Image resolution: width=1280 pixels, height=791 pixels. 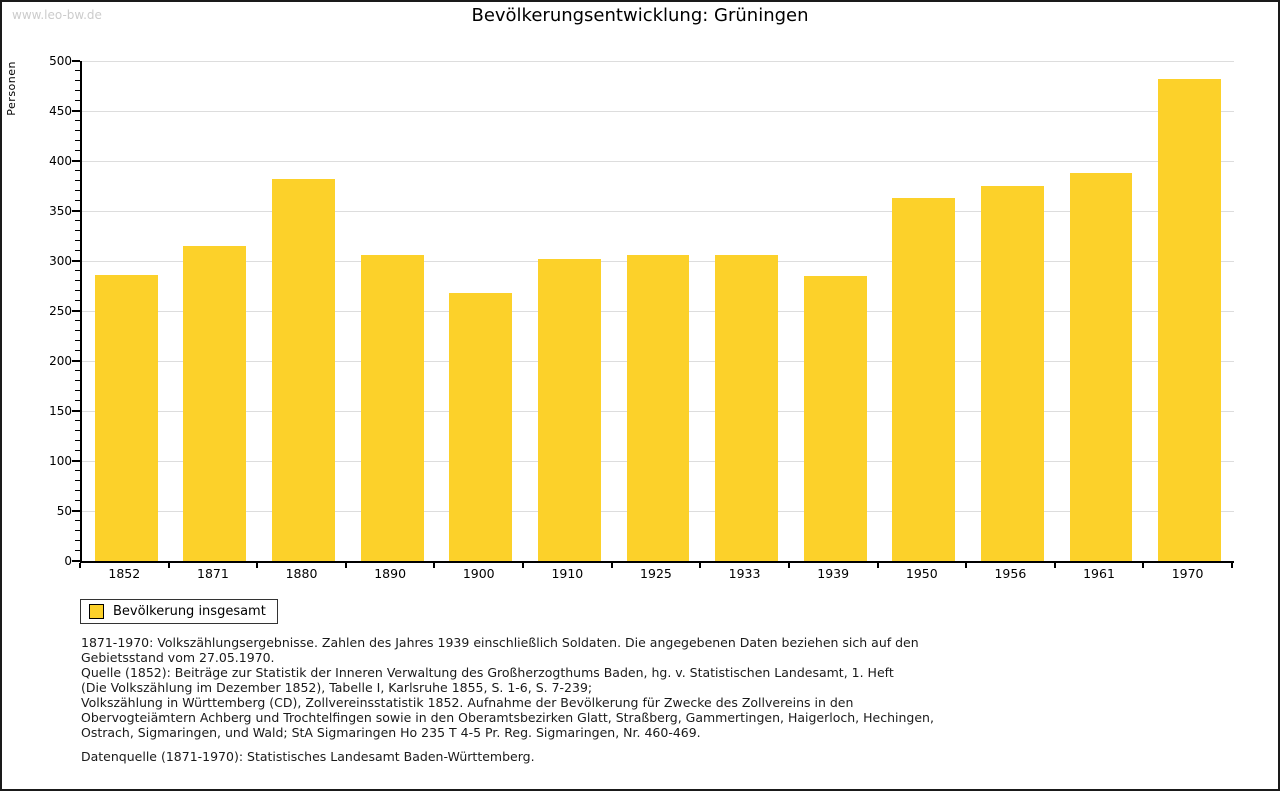 I want to click on bar-1970, so click(x=1190, y=320).